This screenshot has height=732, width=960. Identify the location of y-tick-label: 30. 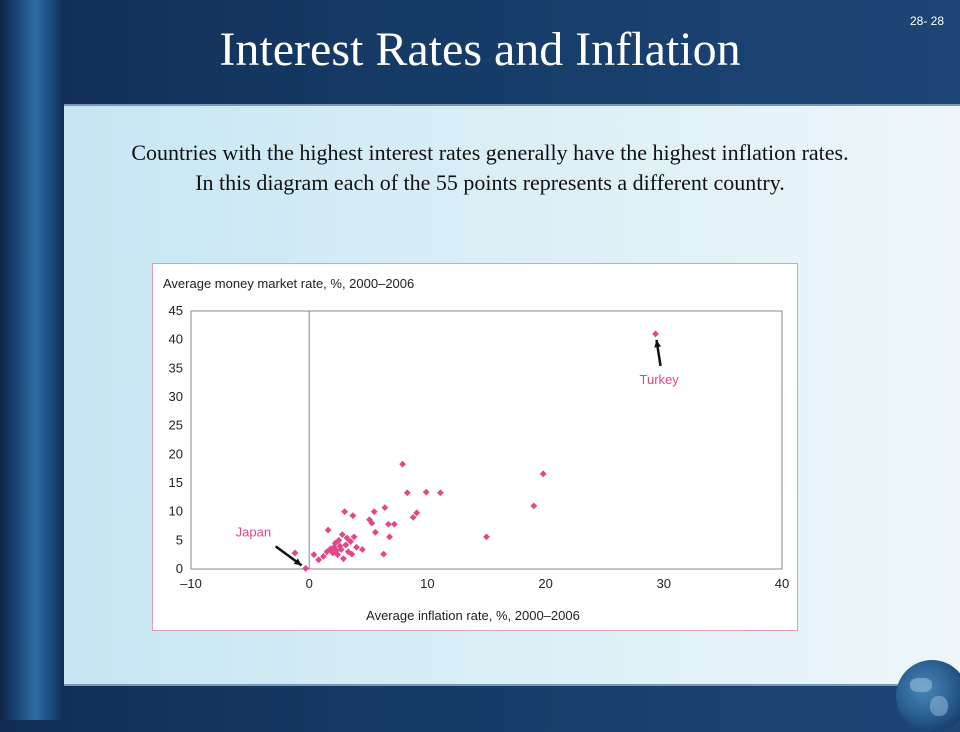
(176, 396).